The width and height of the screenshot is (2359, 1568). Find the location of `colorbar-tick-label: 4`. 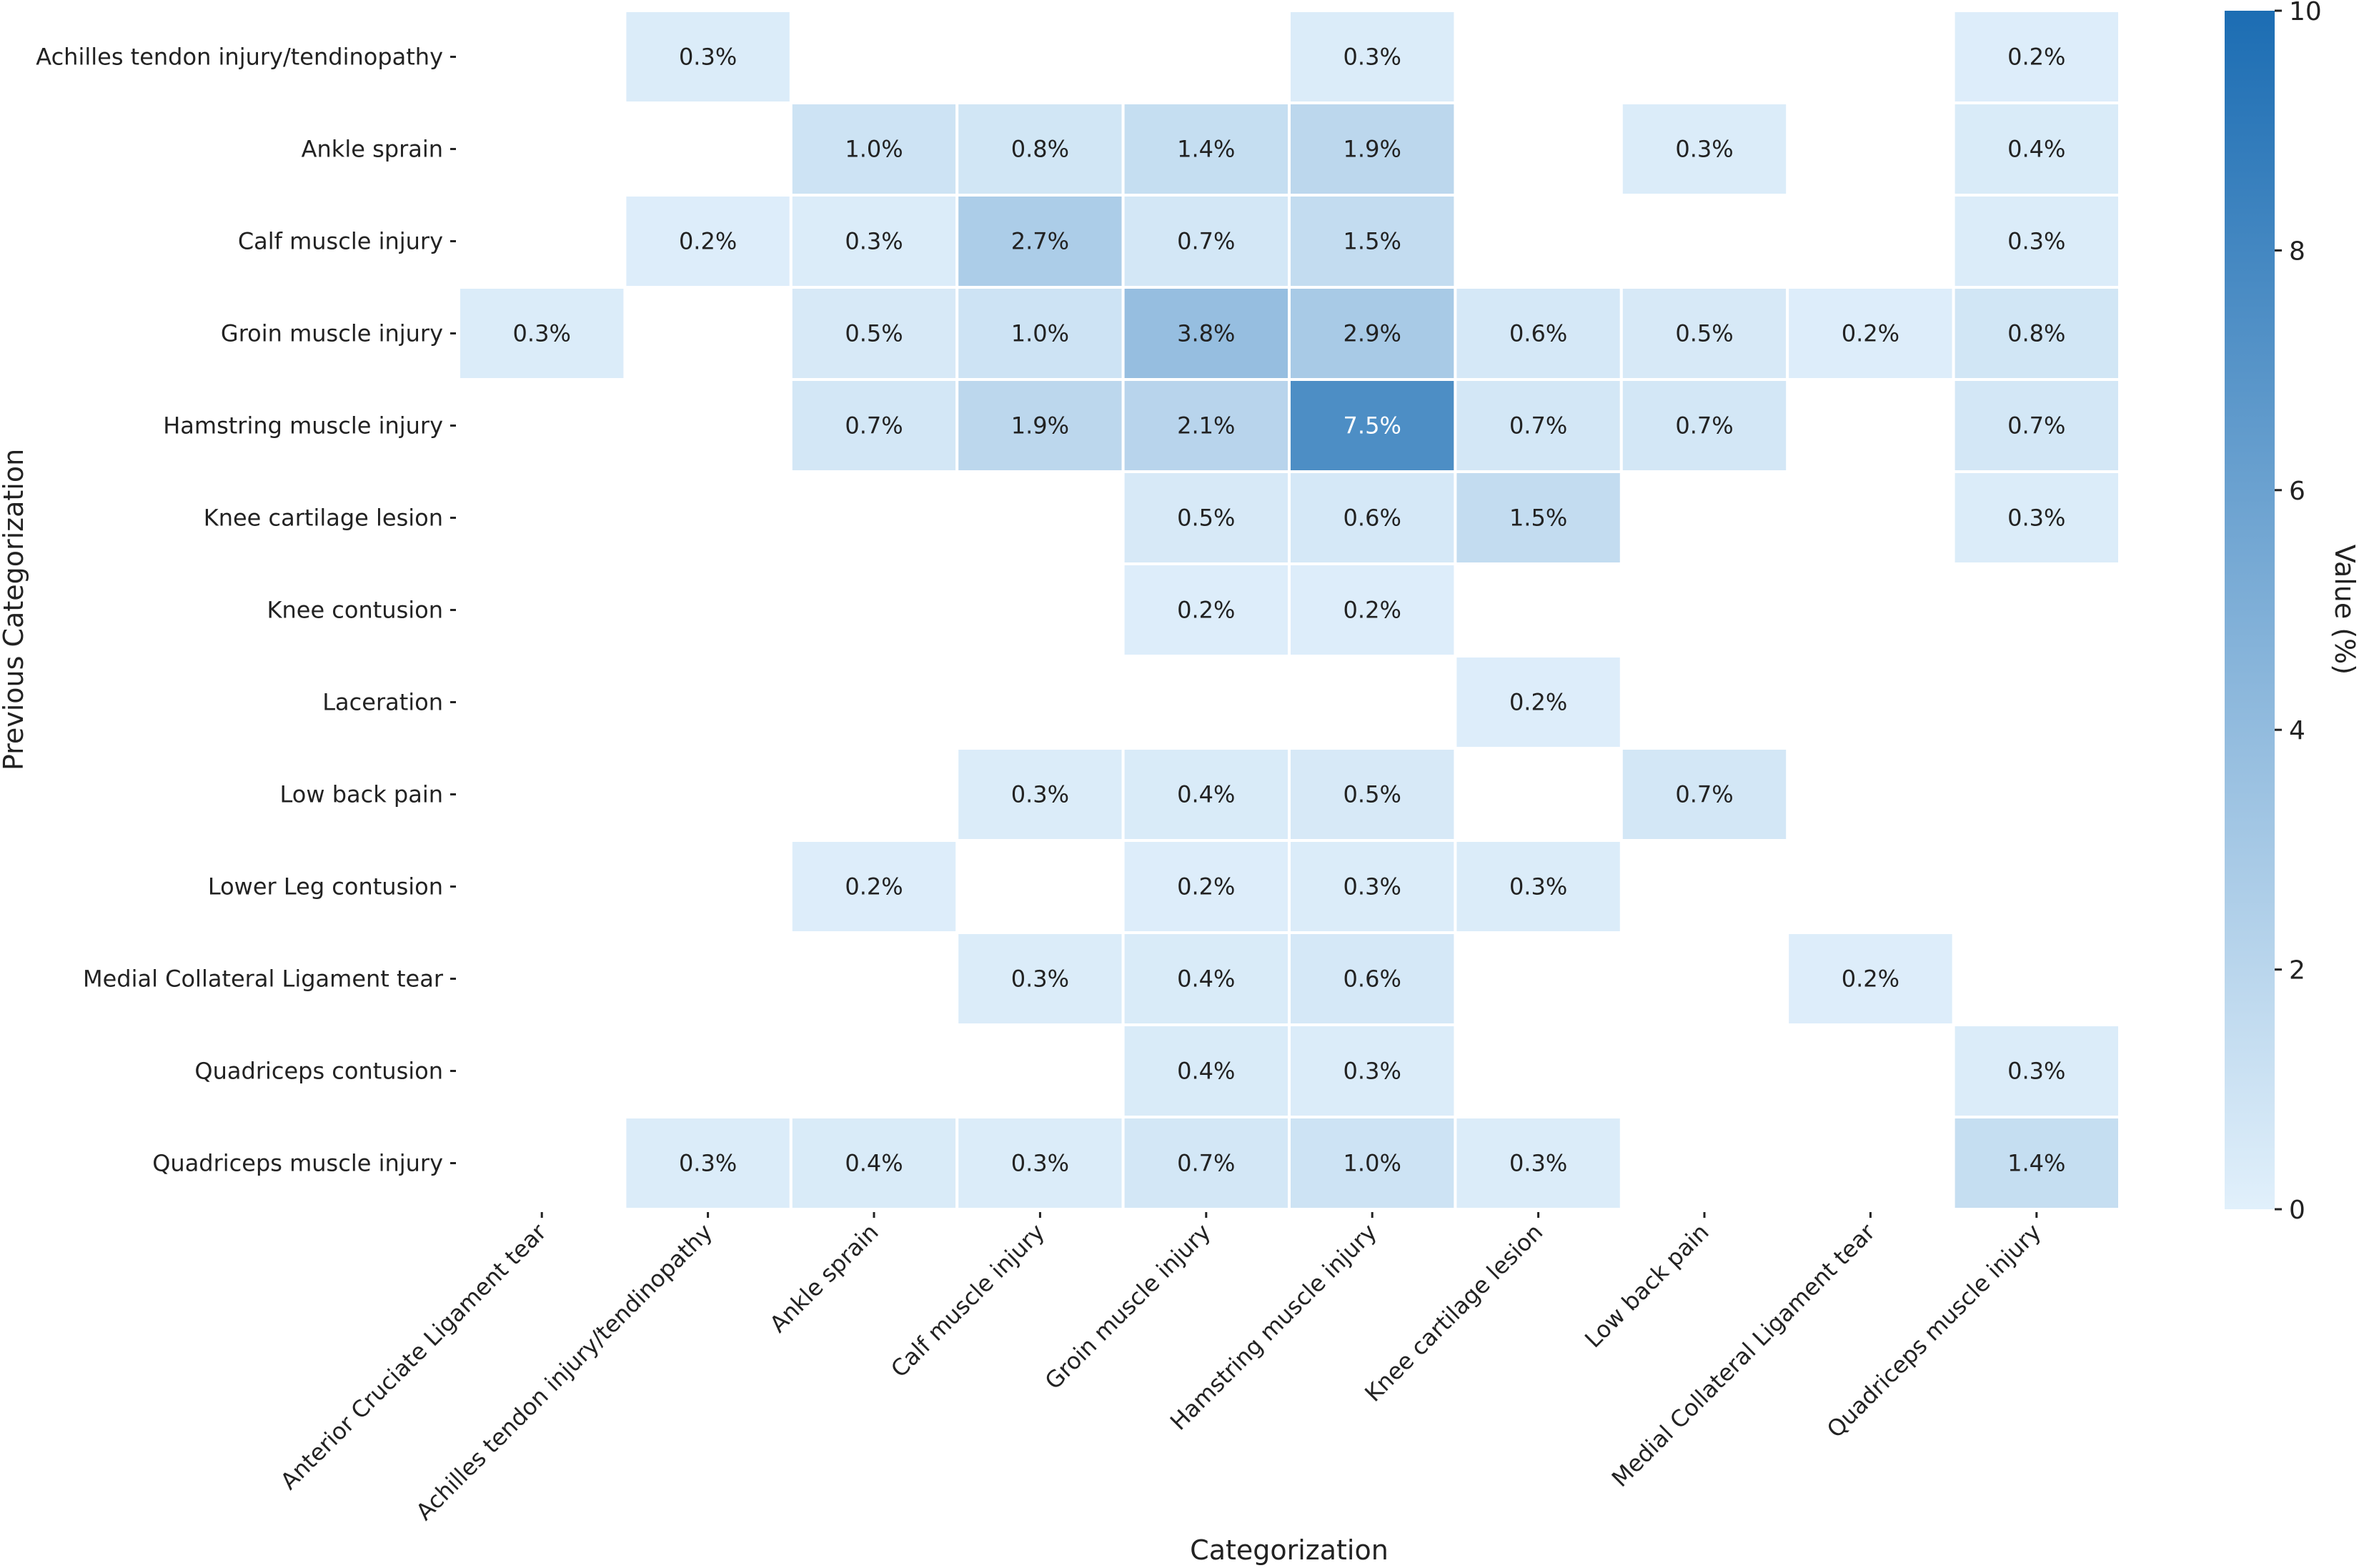

colorbar-tick-label: 4 is located at coordinates (2297, 730).